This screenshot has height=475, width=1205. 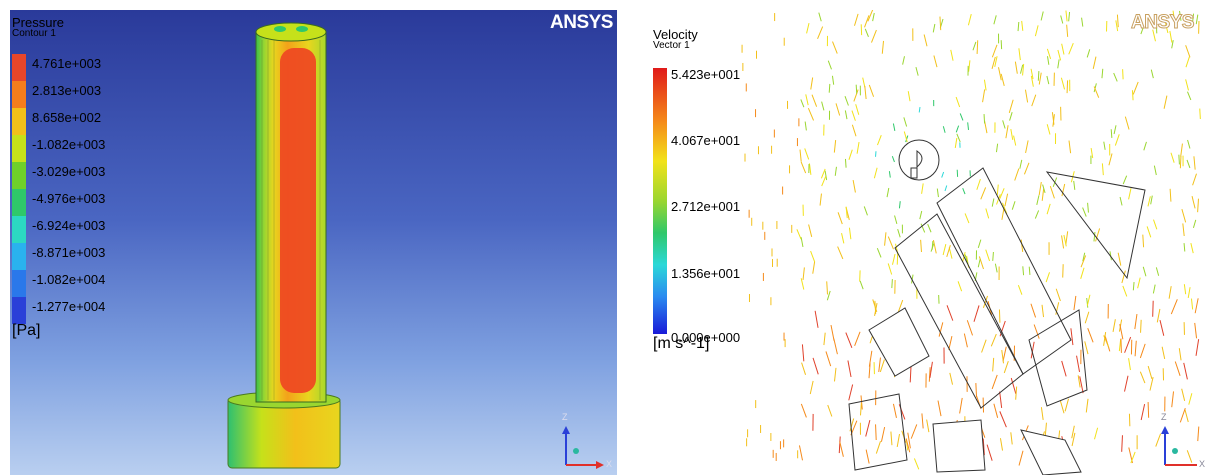 What do you see at coordinates (705, 273) in the screenshot?
I see `velocity-tick-label: 1.356e+001` at bounding box center [705, 273].